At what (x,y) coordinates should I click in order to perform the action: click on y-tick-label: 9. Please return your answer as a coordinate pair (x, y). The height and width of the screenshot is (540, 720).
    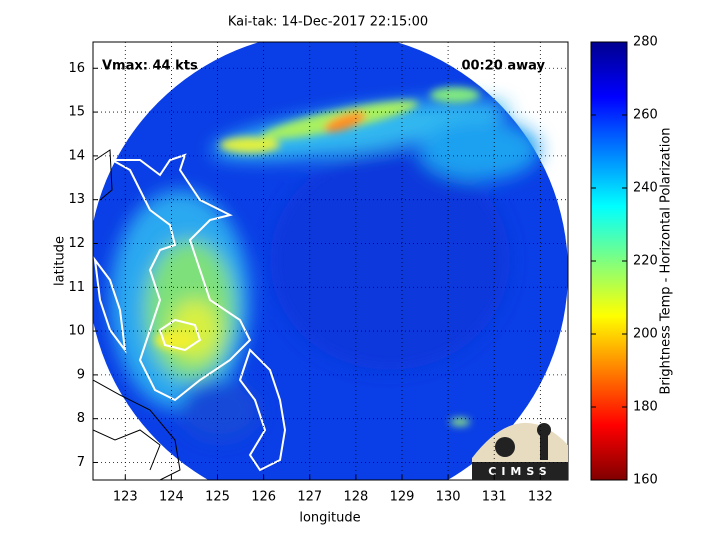
    Looking at the image, I should click on (81, 374).